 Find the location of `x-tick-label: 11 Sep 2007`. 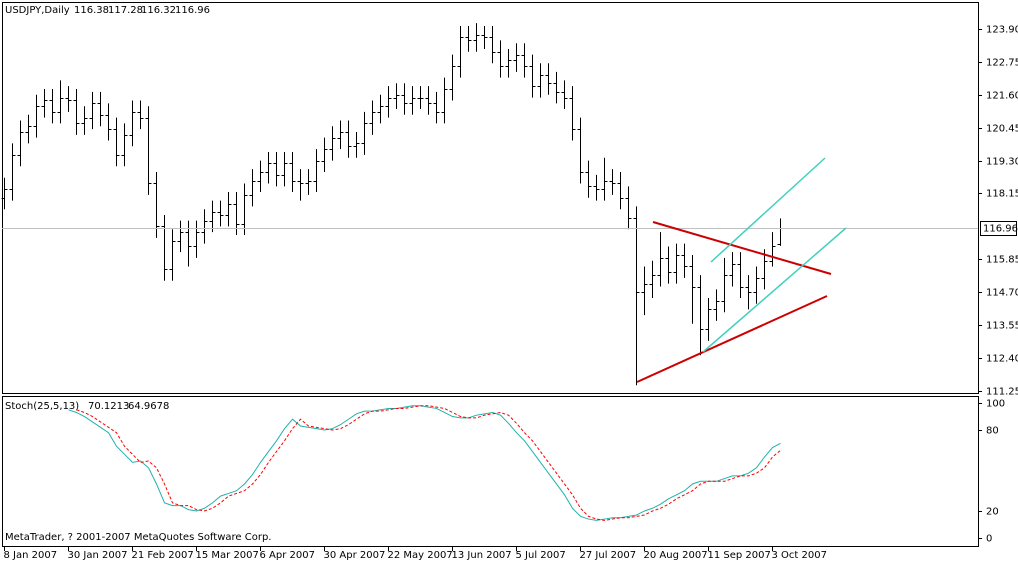

x-tick-label: 11 Sep 2007 is located at coordinates (739, 555).